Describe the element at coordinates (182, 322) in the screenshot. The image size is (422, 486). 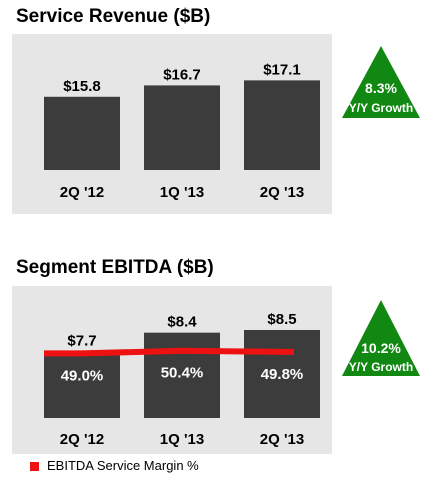
I see `ebitda-value-label-1: $8.4` at that location.